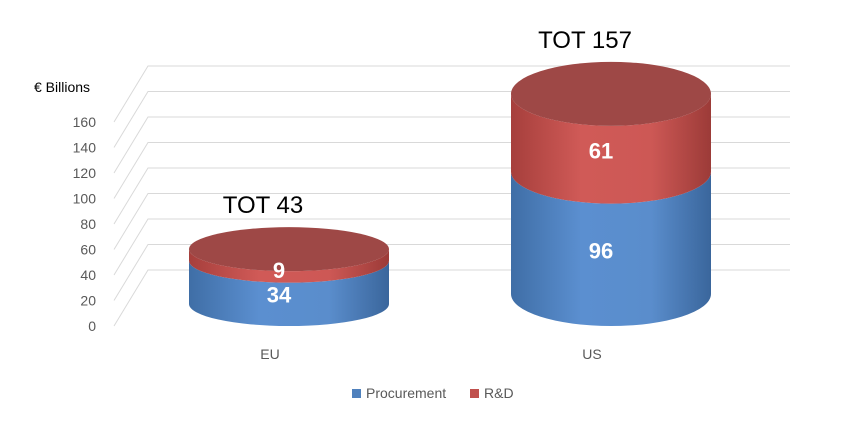 This screenshot has height=442, width=850. I want to click on x-tick-label: US, so click(591, 354).